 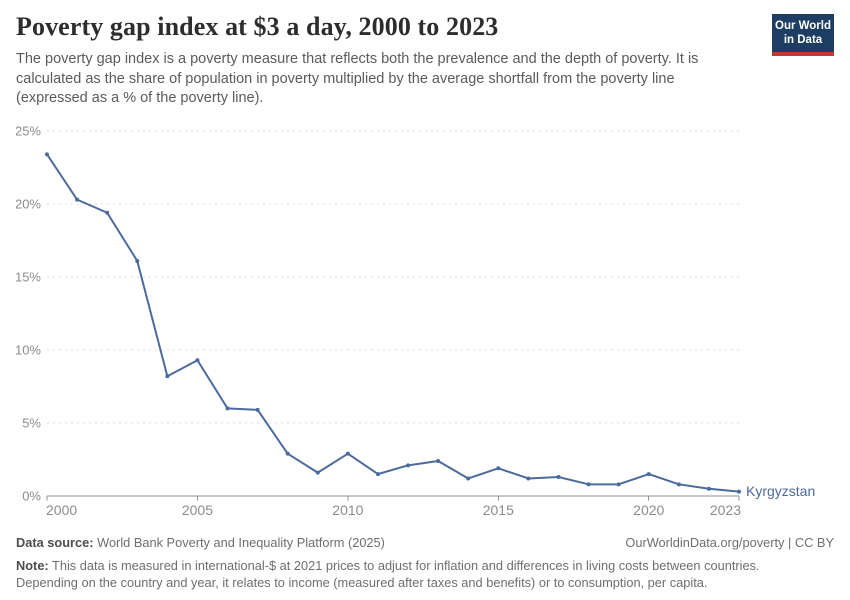 What do you see at coordinates (780, 491) in the screenshot?
I see `series-end-label: Kyrgyzstan` at bounding box center [780, 491].